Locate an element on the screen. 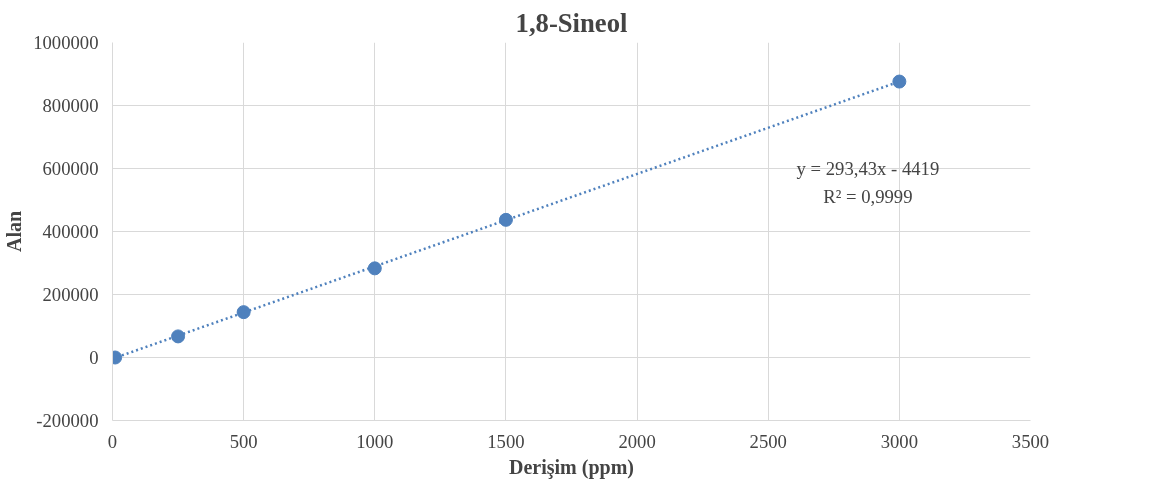  y-axis-title: Alan is located at coordinates (14, 231).